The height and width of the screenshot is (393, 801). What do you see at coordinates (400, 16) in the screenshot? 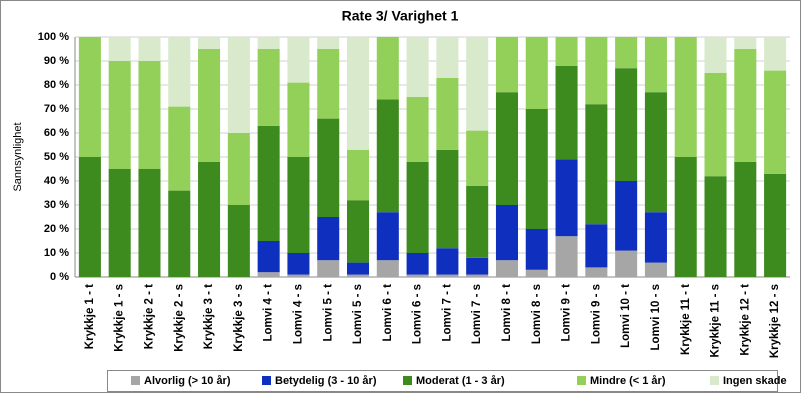
I see `chart-title: Rate 3/ Varighet 1` at bounding box center [400, 16].